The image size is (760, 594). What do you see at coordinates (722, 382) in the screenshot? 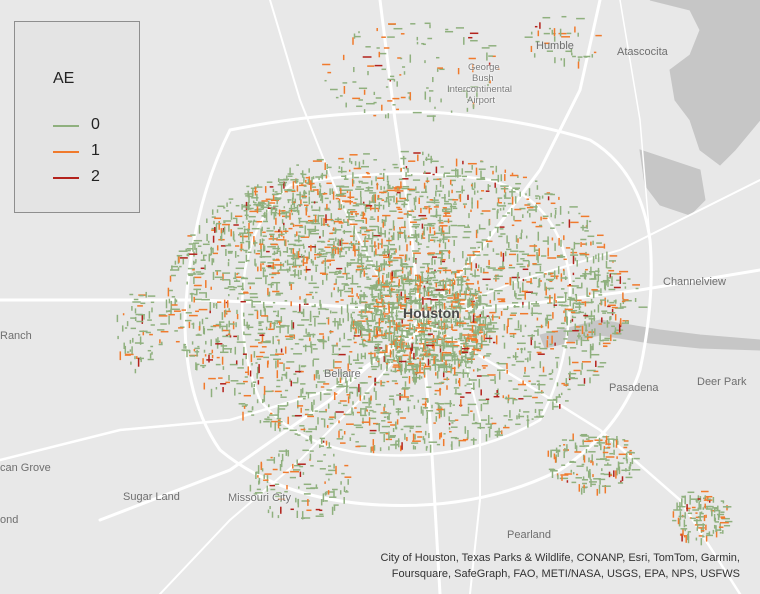
I see `place-label-deer-park: Deer Park` at bounding box center [722, 382].